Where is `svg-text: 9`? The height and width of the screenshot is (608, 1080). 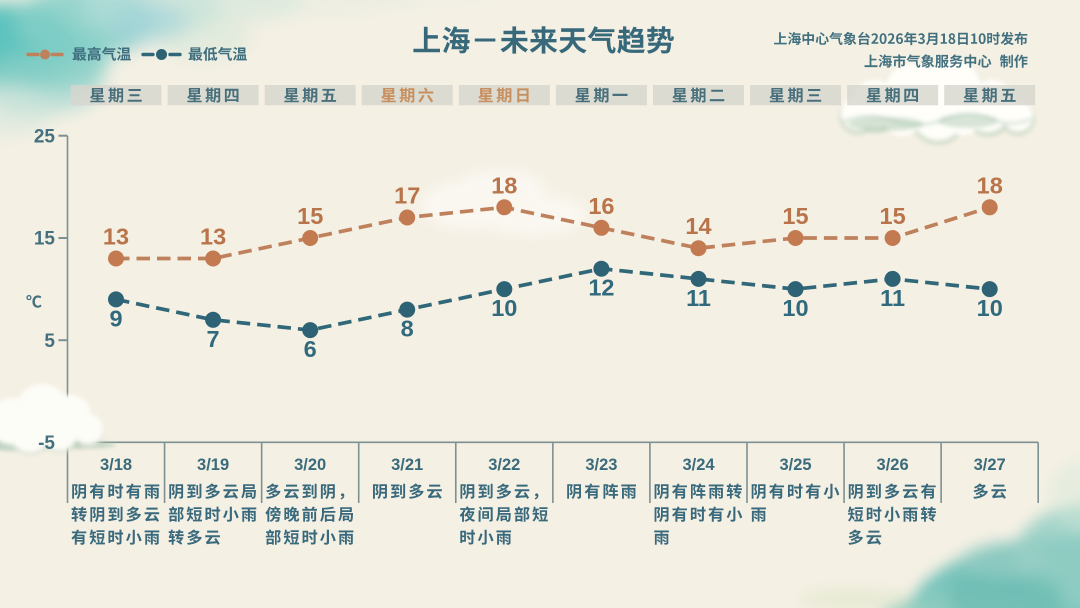 svg-text: 9 is located at coordinates (115, 318).